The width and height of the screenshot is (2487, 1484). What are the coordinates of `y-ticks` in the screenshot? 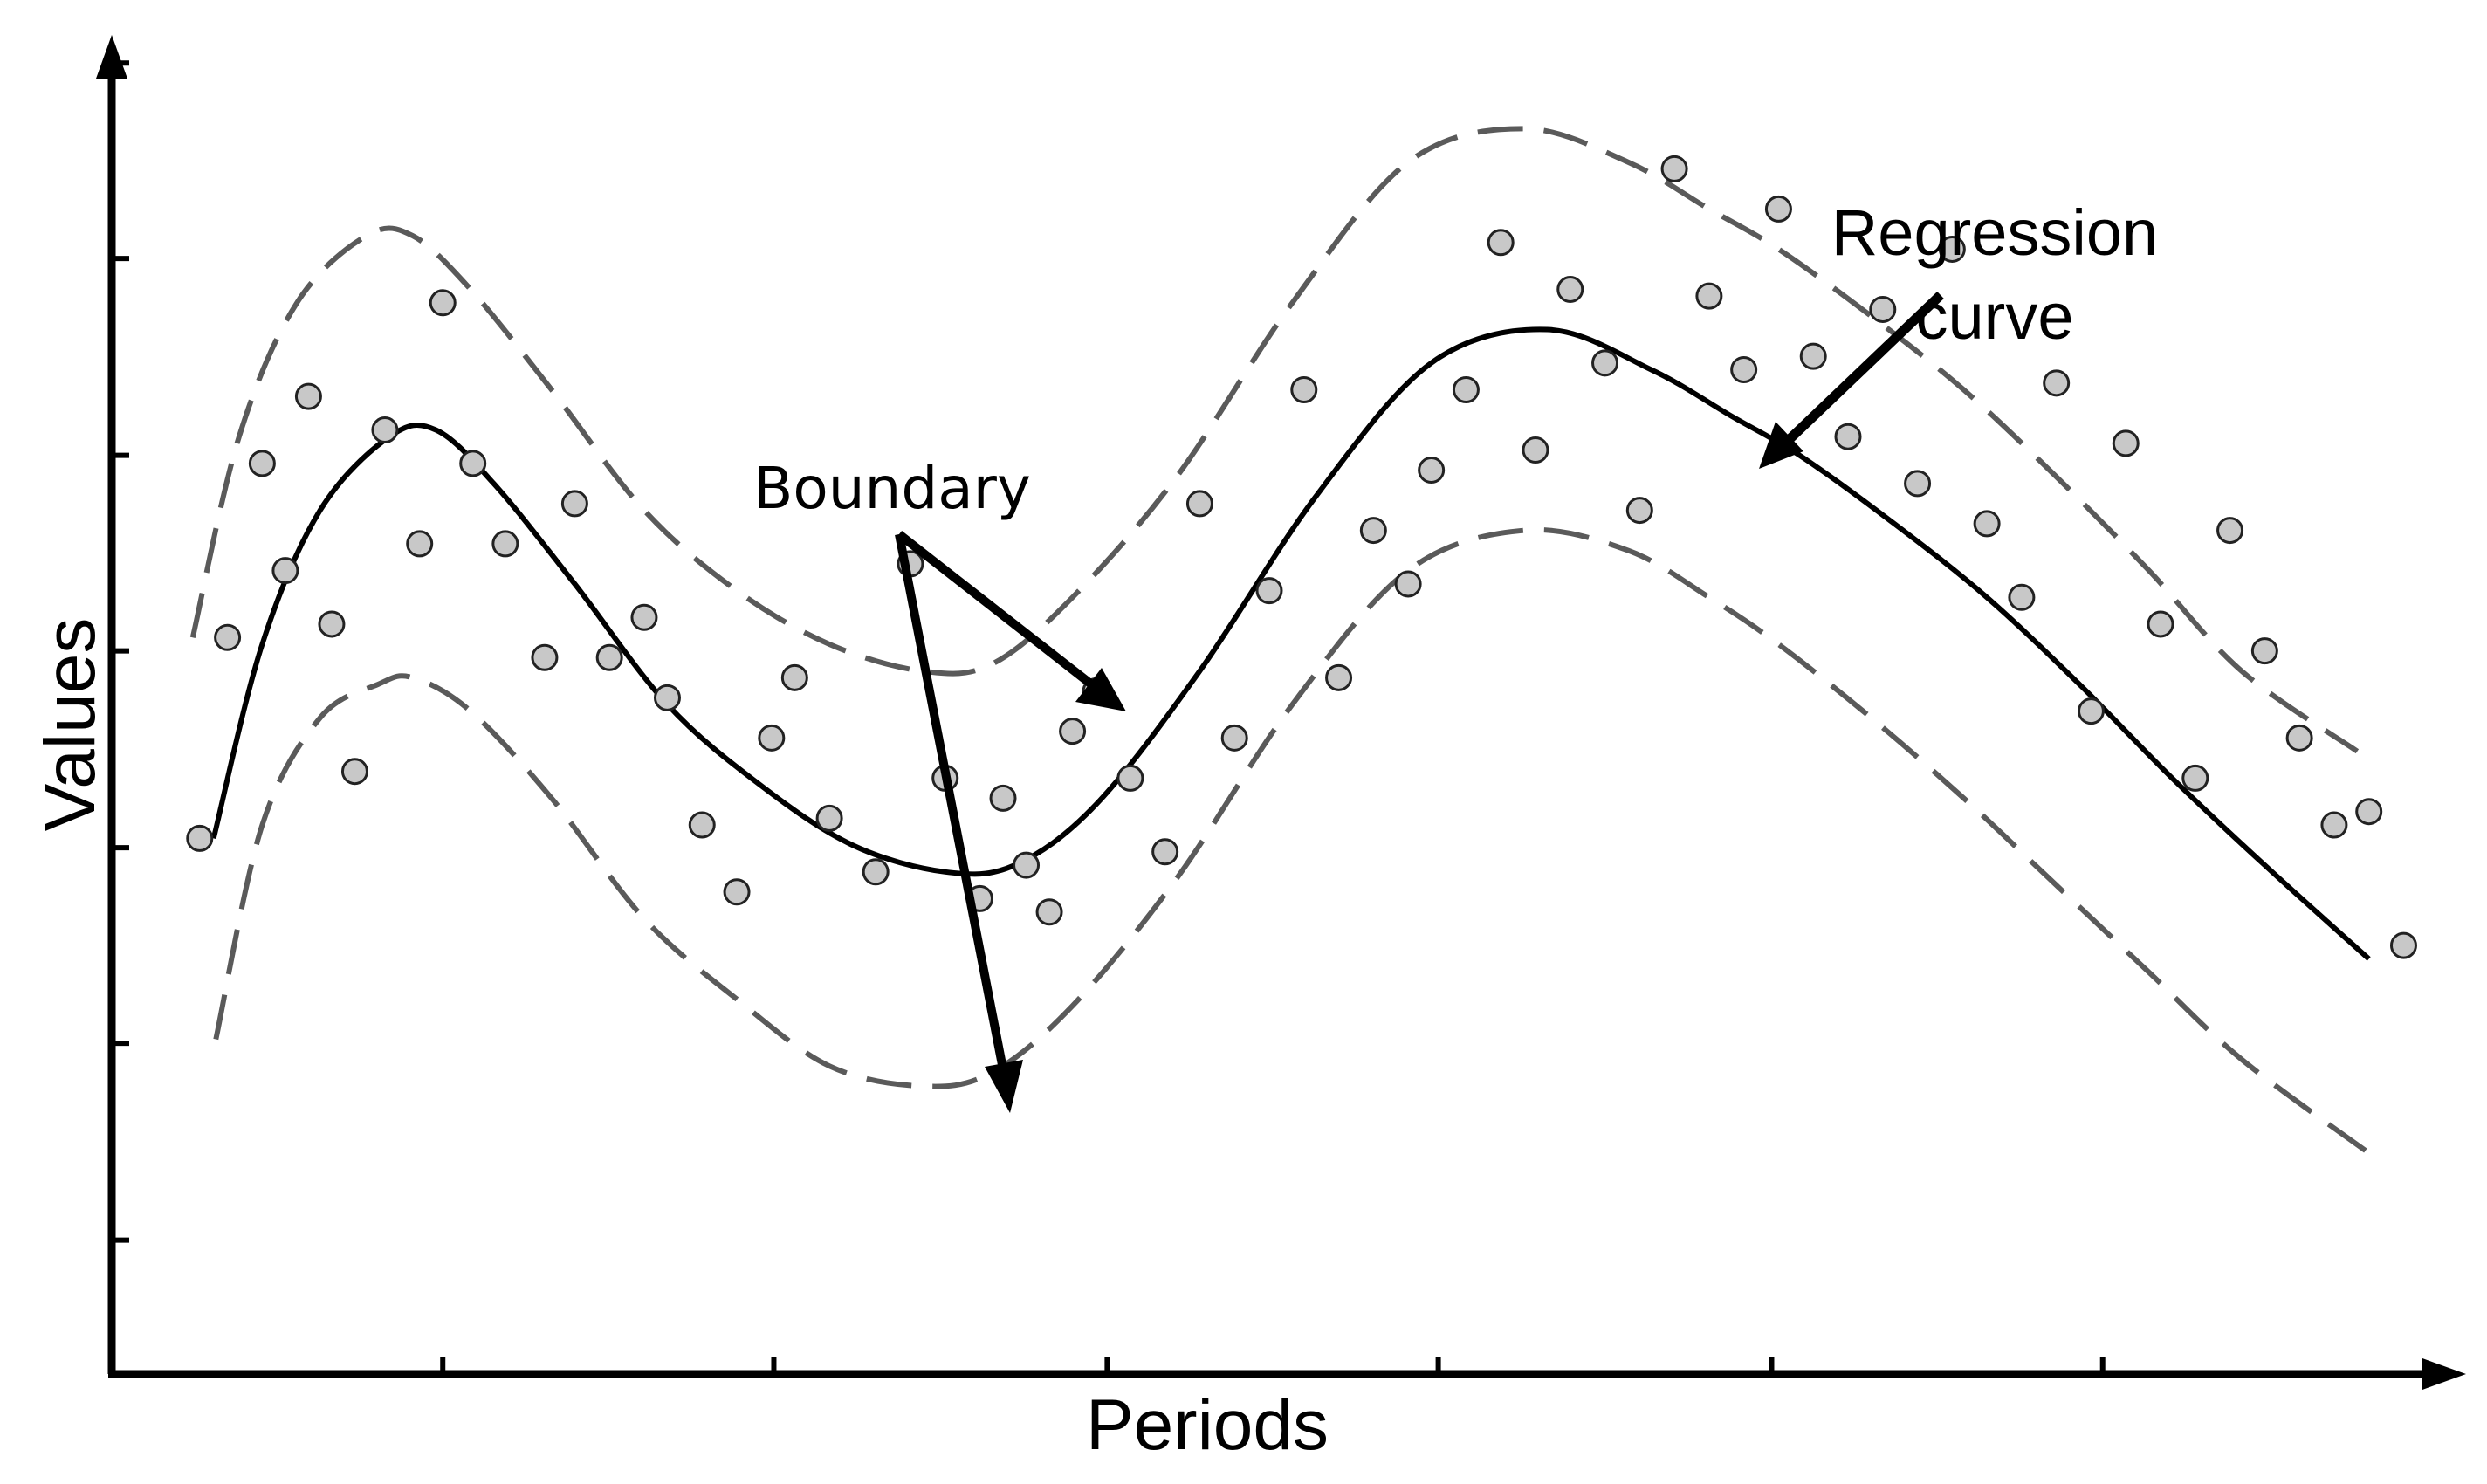 It's located at (120, 652).